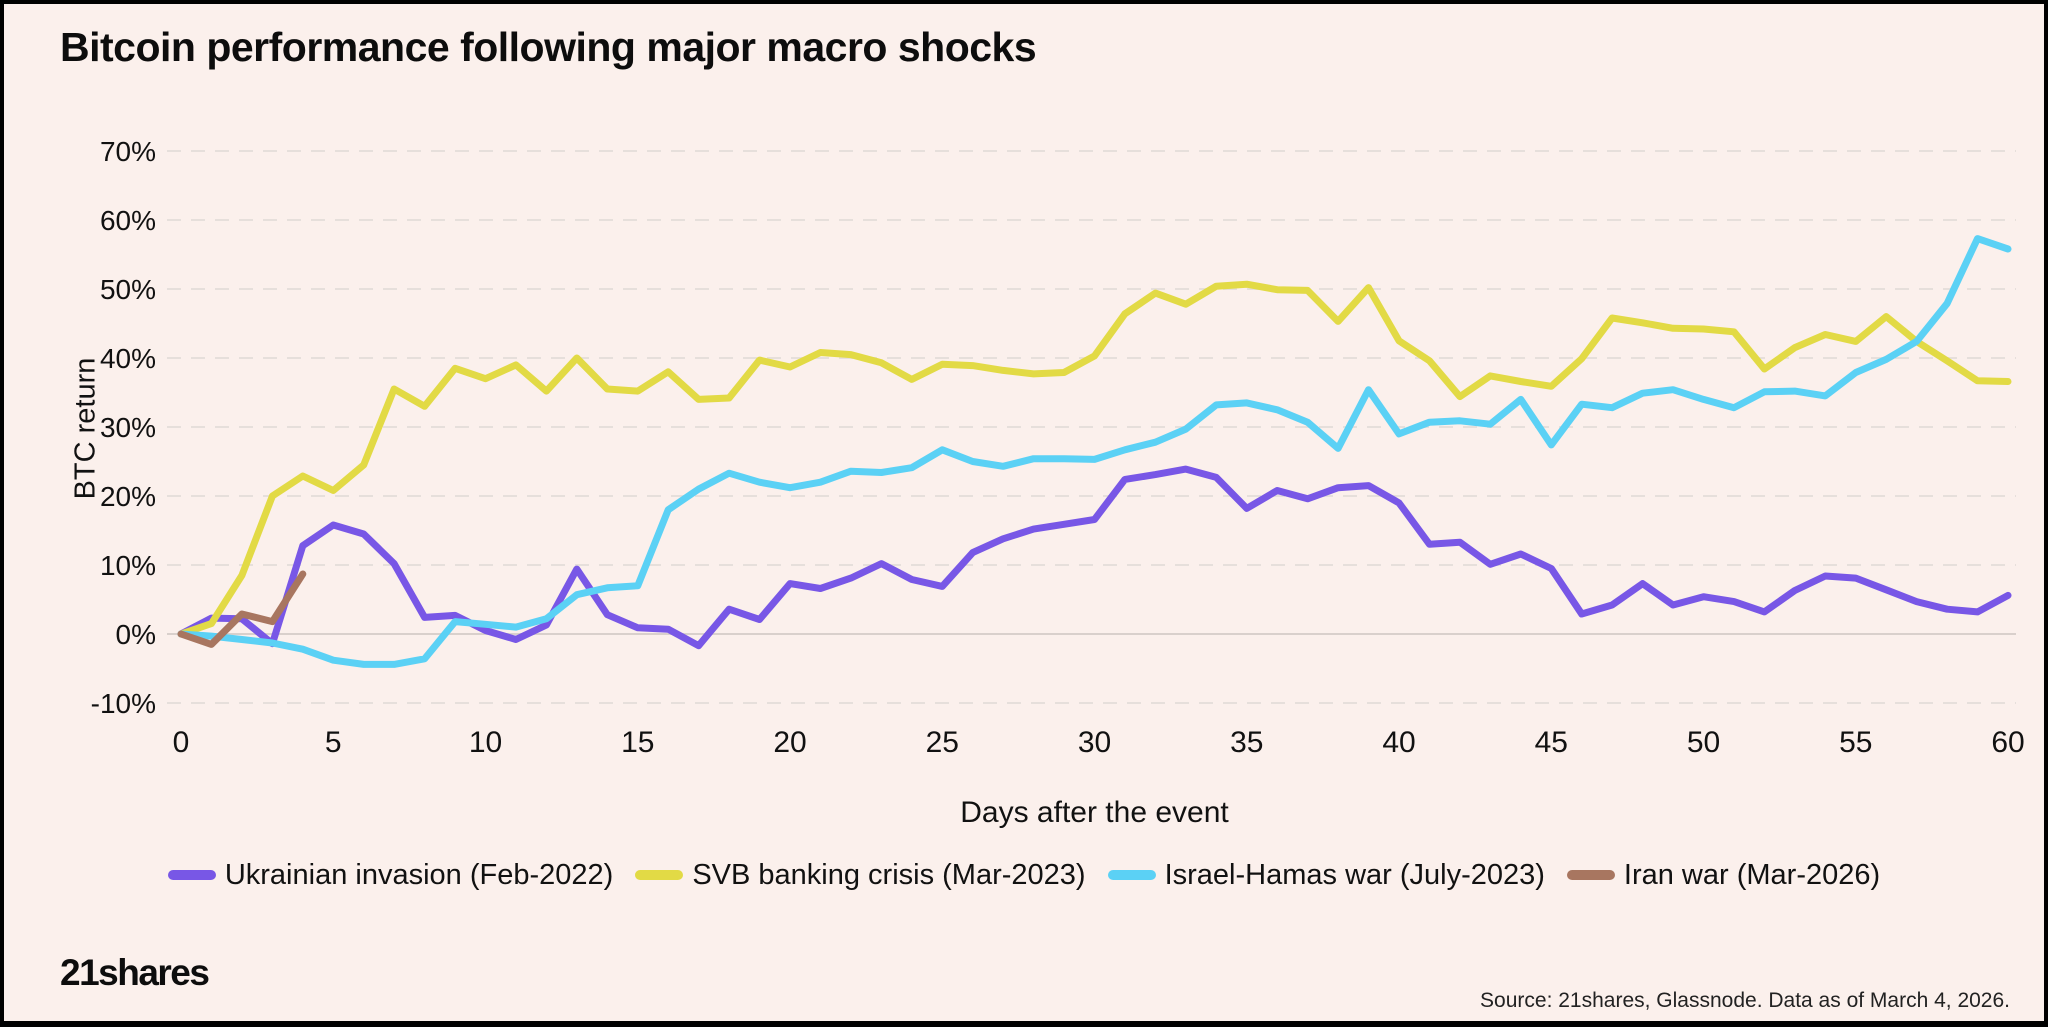 This screenshot has width=2048, height=1027. I want to click on svg-text: 0%, so click(136, 634).